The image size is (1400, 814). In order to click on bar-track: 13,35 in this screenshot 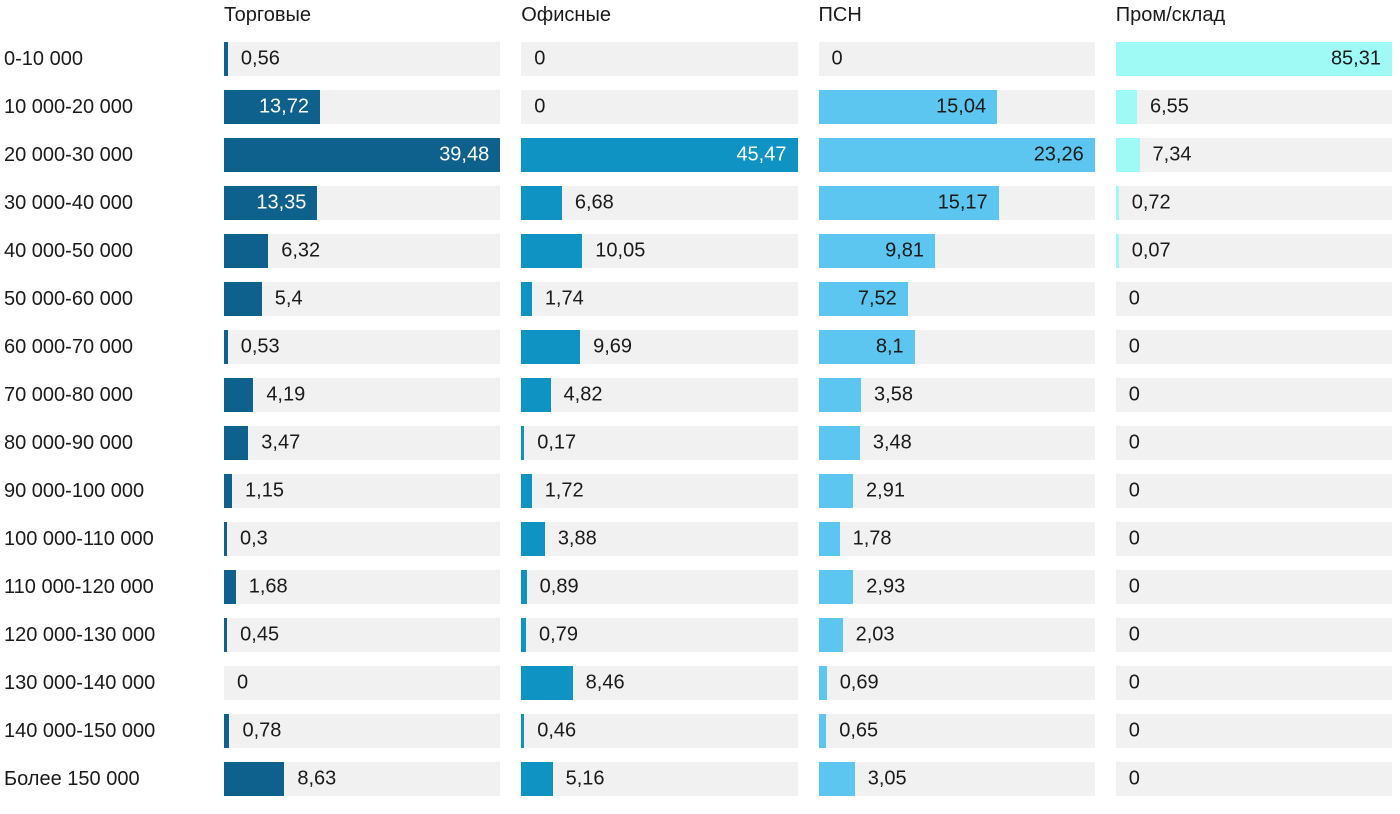, I will do `click(362, 203)`.